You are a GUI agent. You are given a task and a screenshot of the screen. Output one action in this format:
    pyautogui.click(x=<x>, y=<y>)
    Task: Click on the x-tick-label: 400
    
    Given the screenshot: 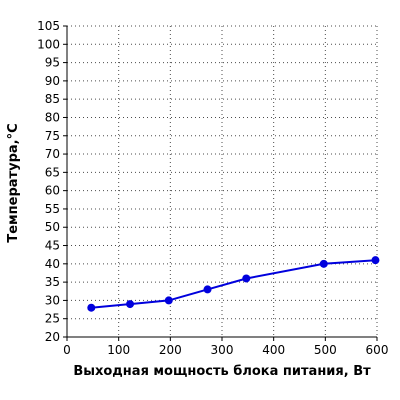 What is the action you would take?
    pyautogui.click(x=273, y=350)
    